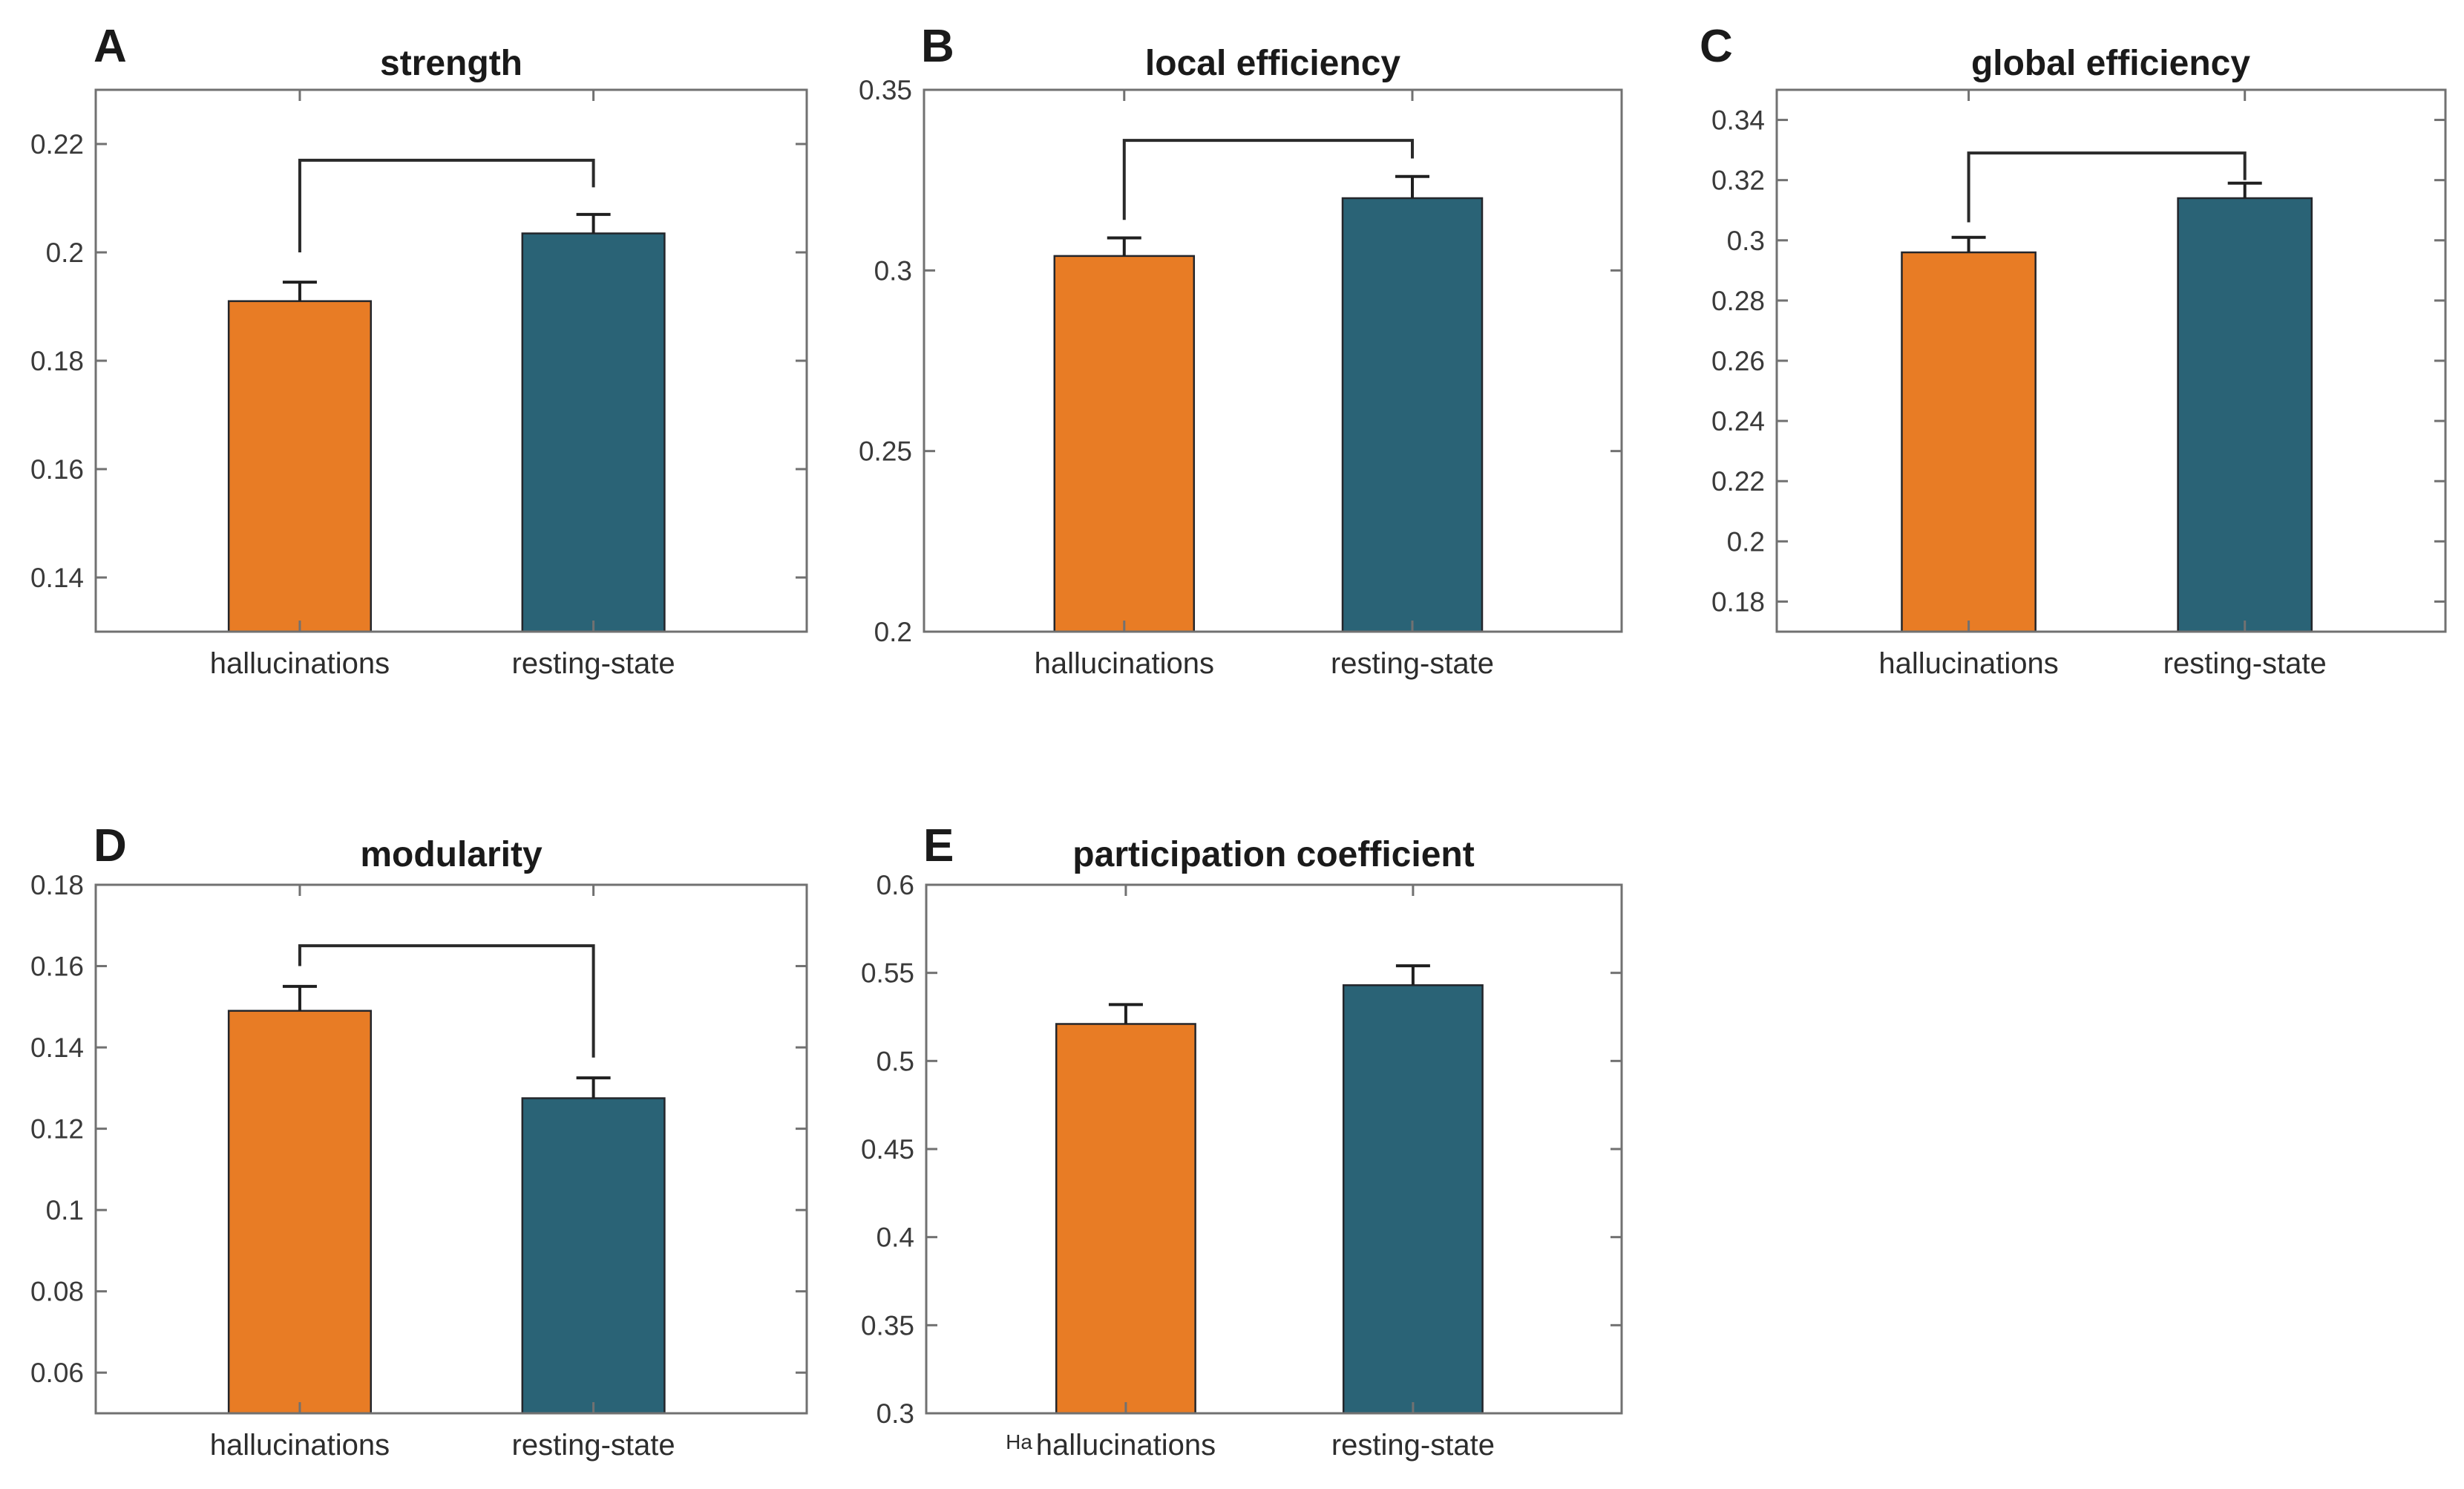 Image resolution: width=2464 pixels, height=1489 pixels. Describe the element at coordinates (937, 46) in the screenshot. I see `panel-letter-b: B` at that location.